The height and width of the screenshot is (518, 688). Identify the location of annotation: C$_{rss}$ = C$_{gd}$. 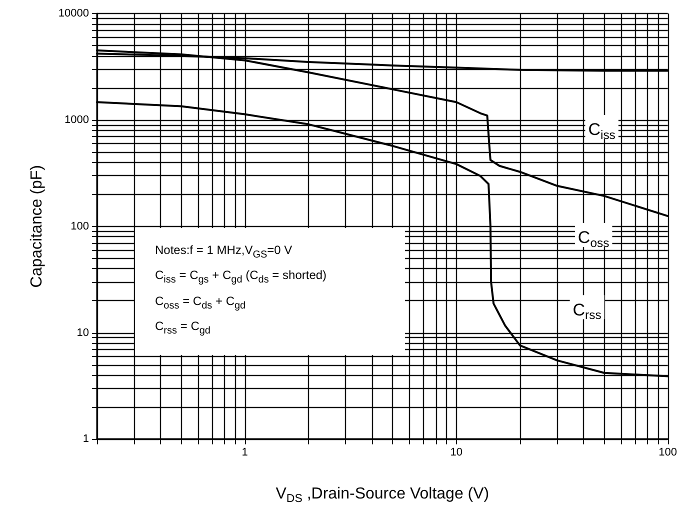
(183, 328).